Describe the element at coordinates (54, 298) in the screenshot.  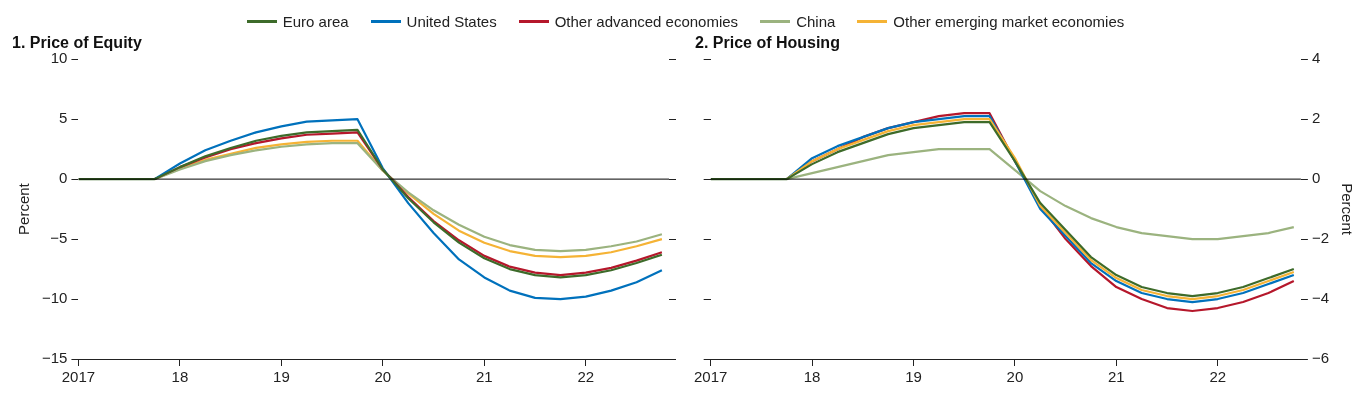
I see `y-tick-label: −10` at that location.